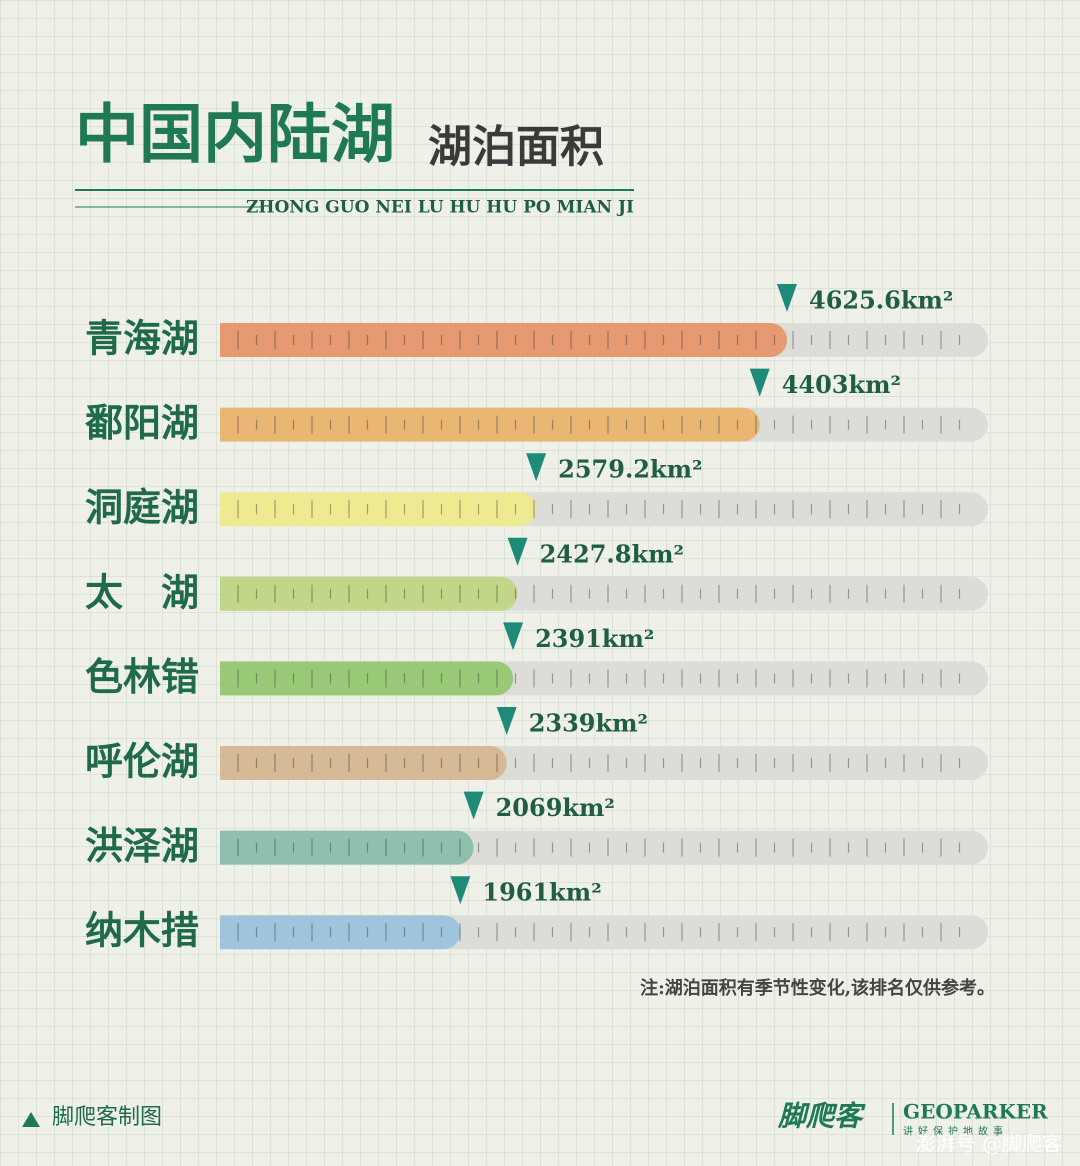 This screenshot has width=1080, height=1166. I want to click on note: 注:湖泊面积有季节性变化,该排名仅供参考。, so click(817, 988).